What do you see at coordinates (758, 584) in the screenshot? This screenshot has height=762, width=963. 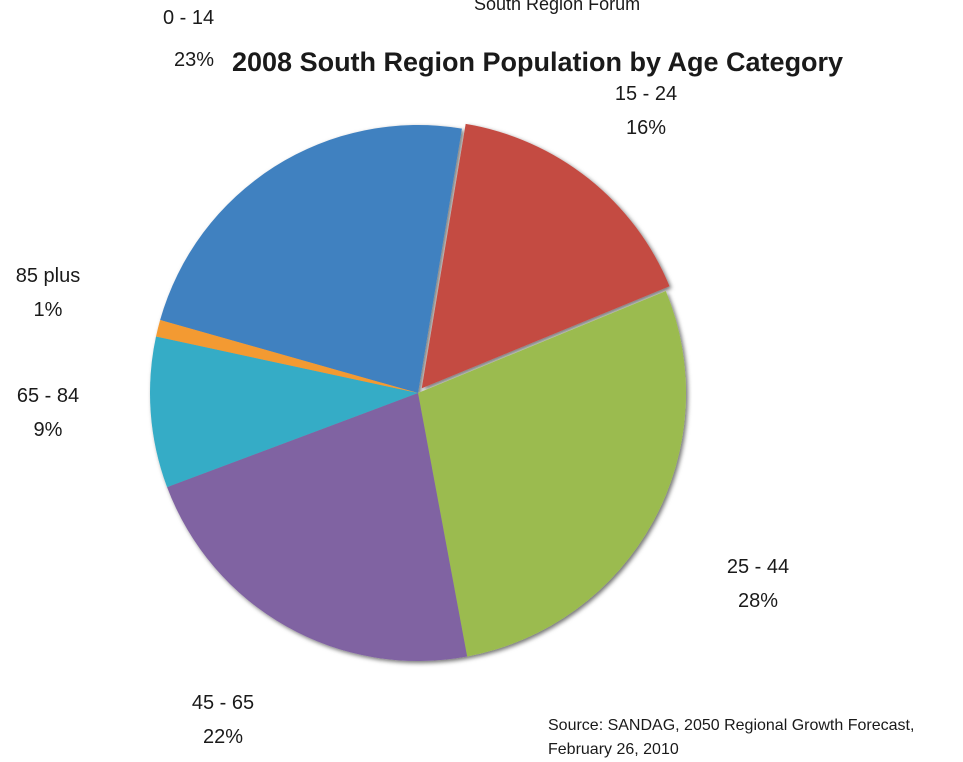 I see `slice-label-25-44: 25 - 44 28%` at bounding box center [758, 584].